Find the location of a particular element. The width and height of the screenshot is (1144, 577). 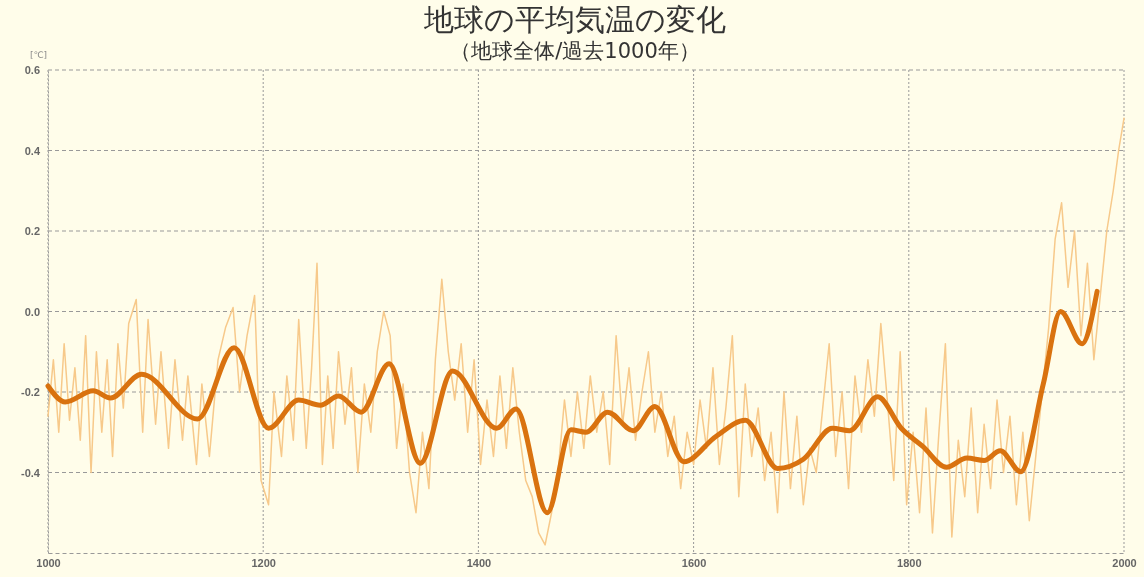

y-tick-label: 0.2 is located at coordinates (32, 231).